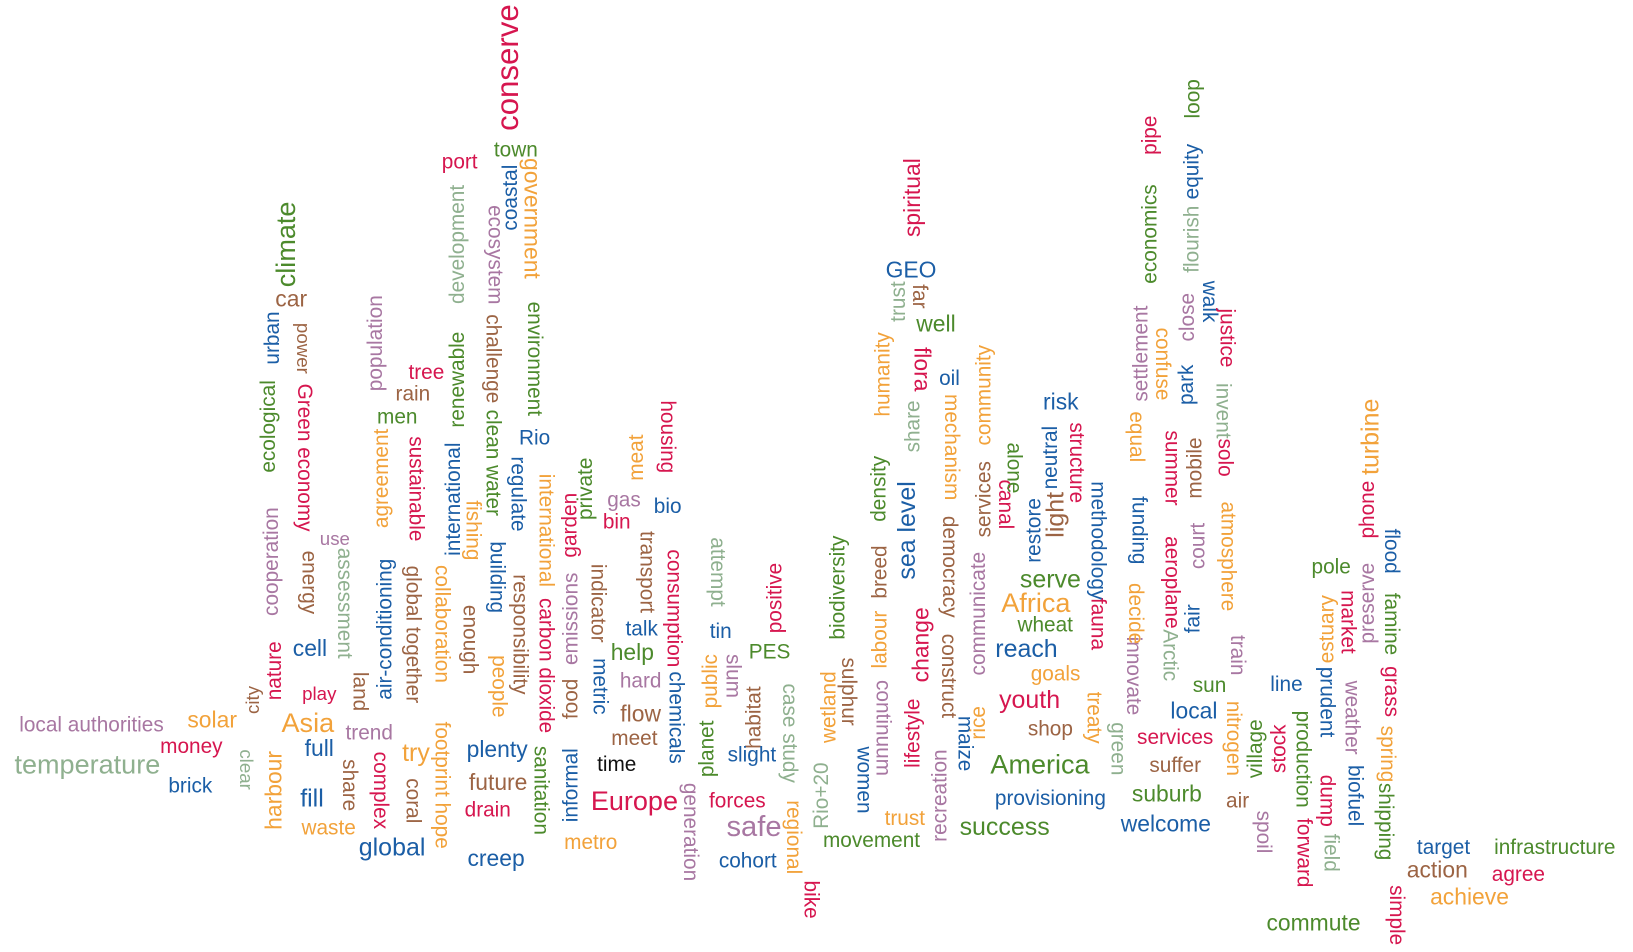  I want to click on word: footprint hope, so click(442, 785).